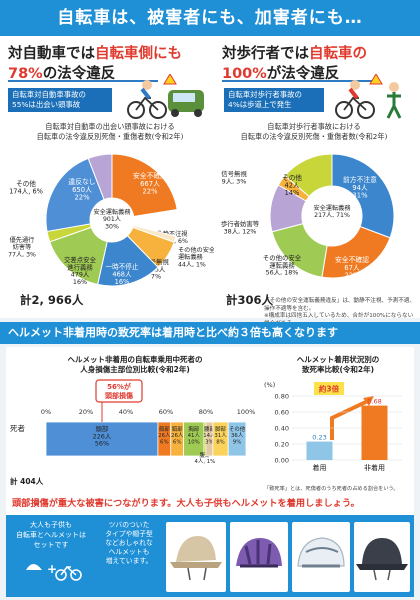 Image resolution: width=420 pixels, height=600 pixels. What do you see at coordinates (206, 412) in the screenshot?
I see `x-tick-label: 80%` at bounding box center [206, 412].